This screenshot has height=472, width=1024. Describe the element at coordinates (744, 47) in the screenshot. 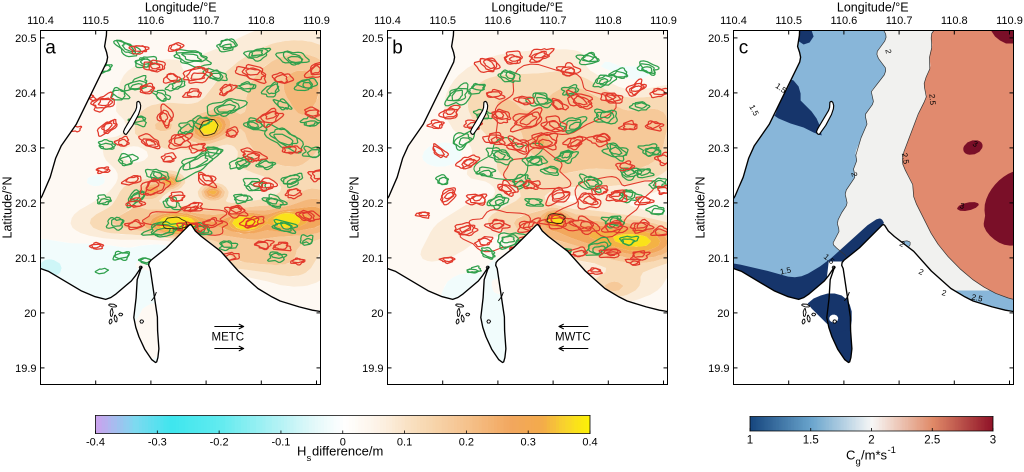

I see `svg-text: c` at that location.